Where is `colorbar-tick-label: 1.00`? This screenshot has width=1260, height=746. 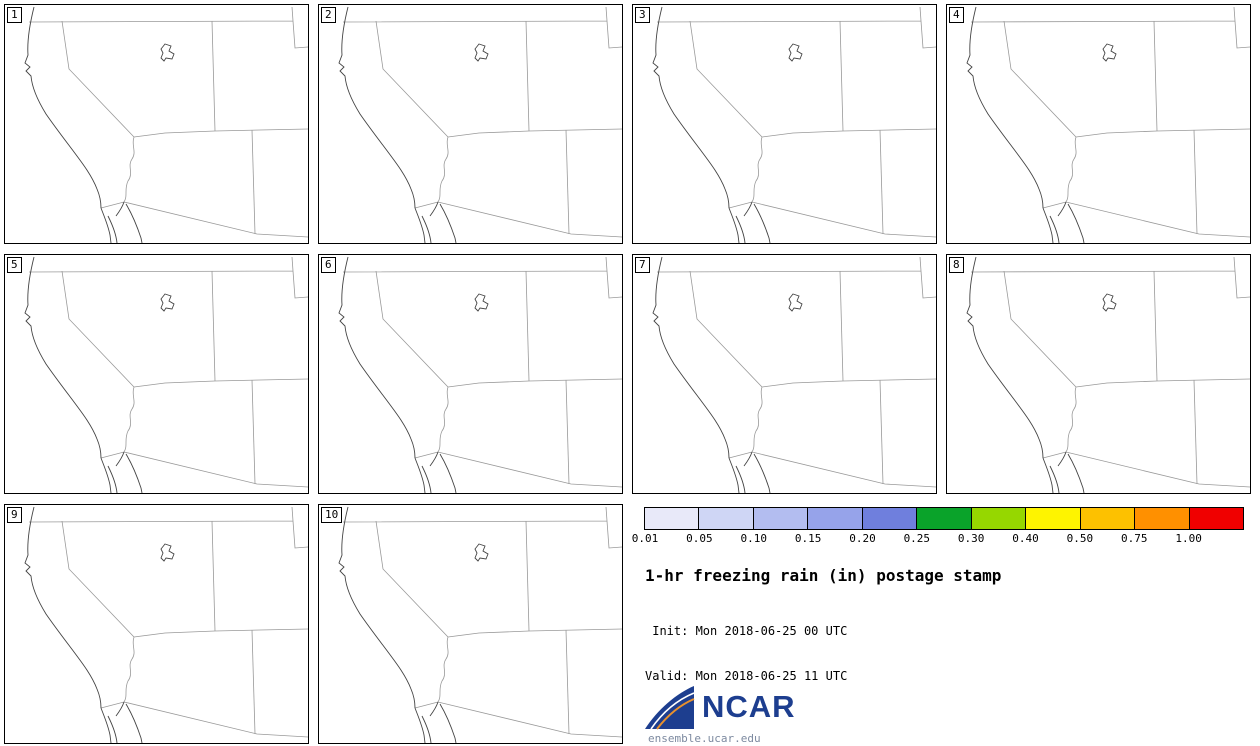 colorbar-tick-label: 1.00 is located at coordinates (1188, 538).